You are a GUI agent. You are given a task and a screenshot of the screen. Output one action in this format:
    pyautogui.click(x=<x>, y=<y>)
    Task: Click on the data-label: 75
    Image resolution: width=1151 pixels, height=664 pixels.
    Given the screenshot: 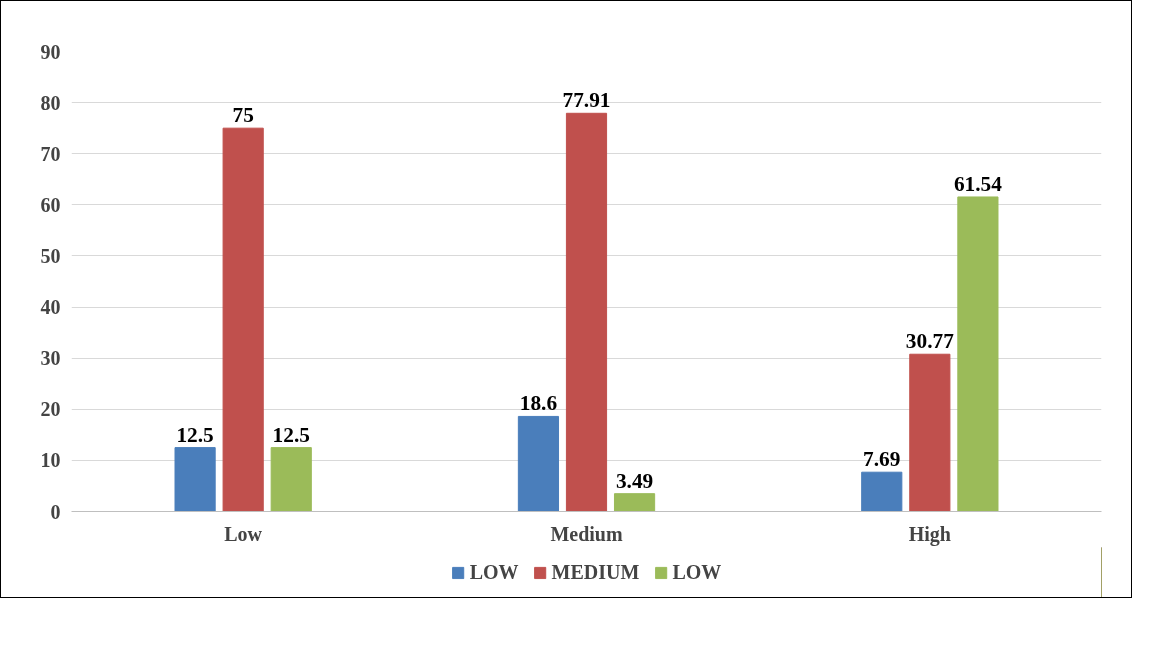 What is the action you would take?
    pyautogui.click(x=243, y=115)
    